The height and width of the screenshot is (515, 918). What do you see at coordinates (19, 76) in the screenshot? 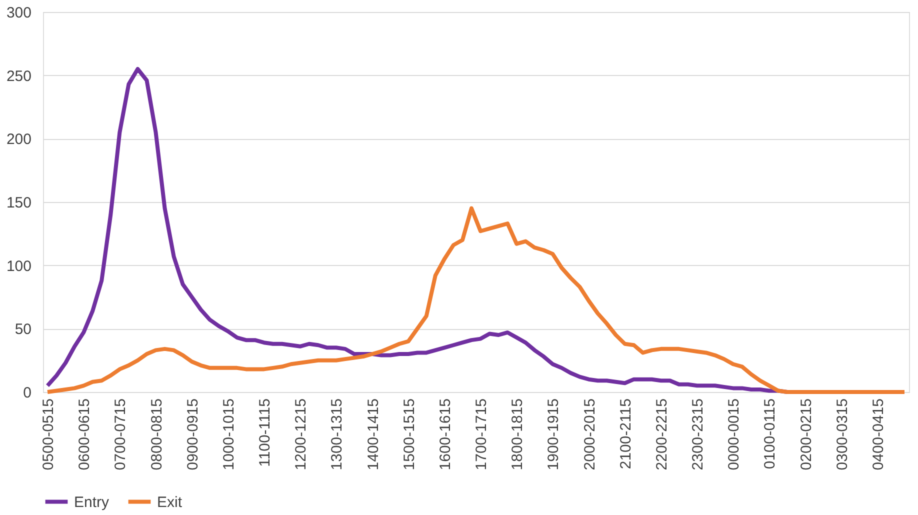
I see `y-tick-label: 250` at bounding box center [19, 76].